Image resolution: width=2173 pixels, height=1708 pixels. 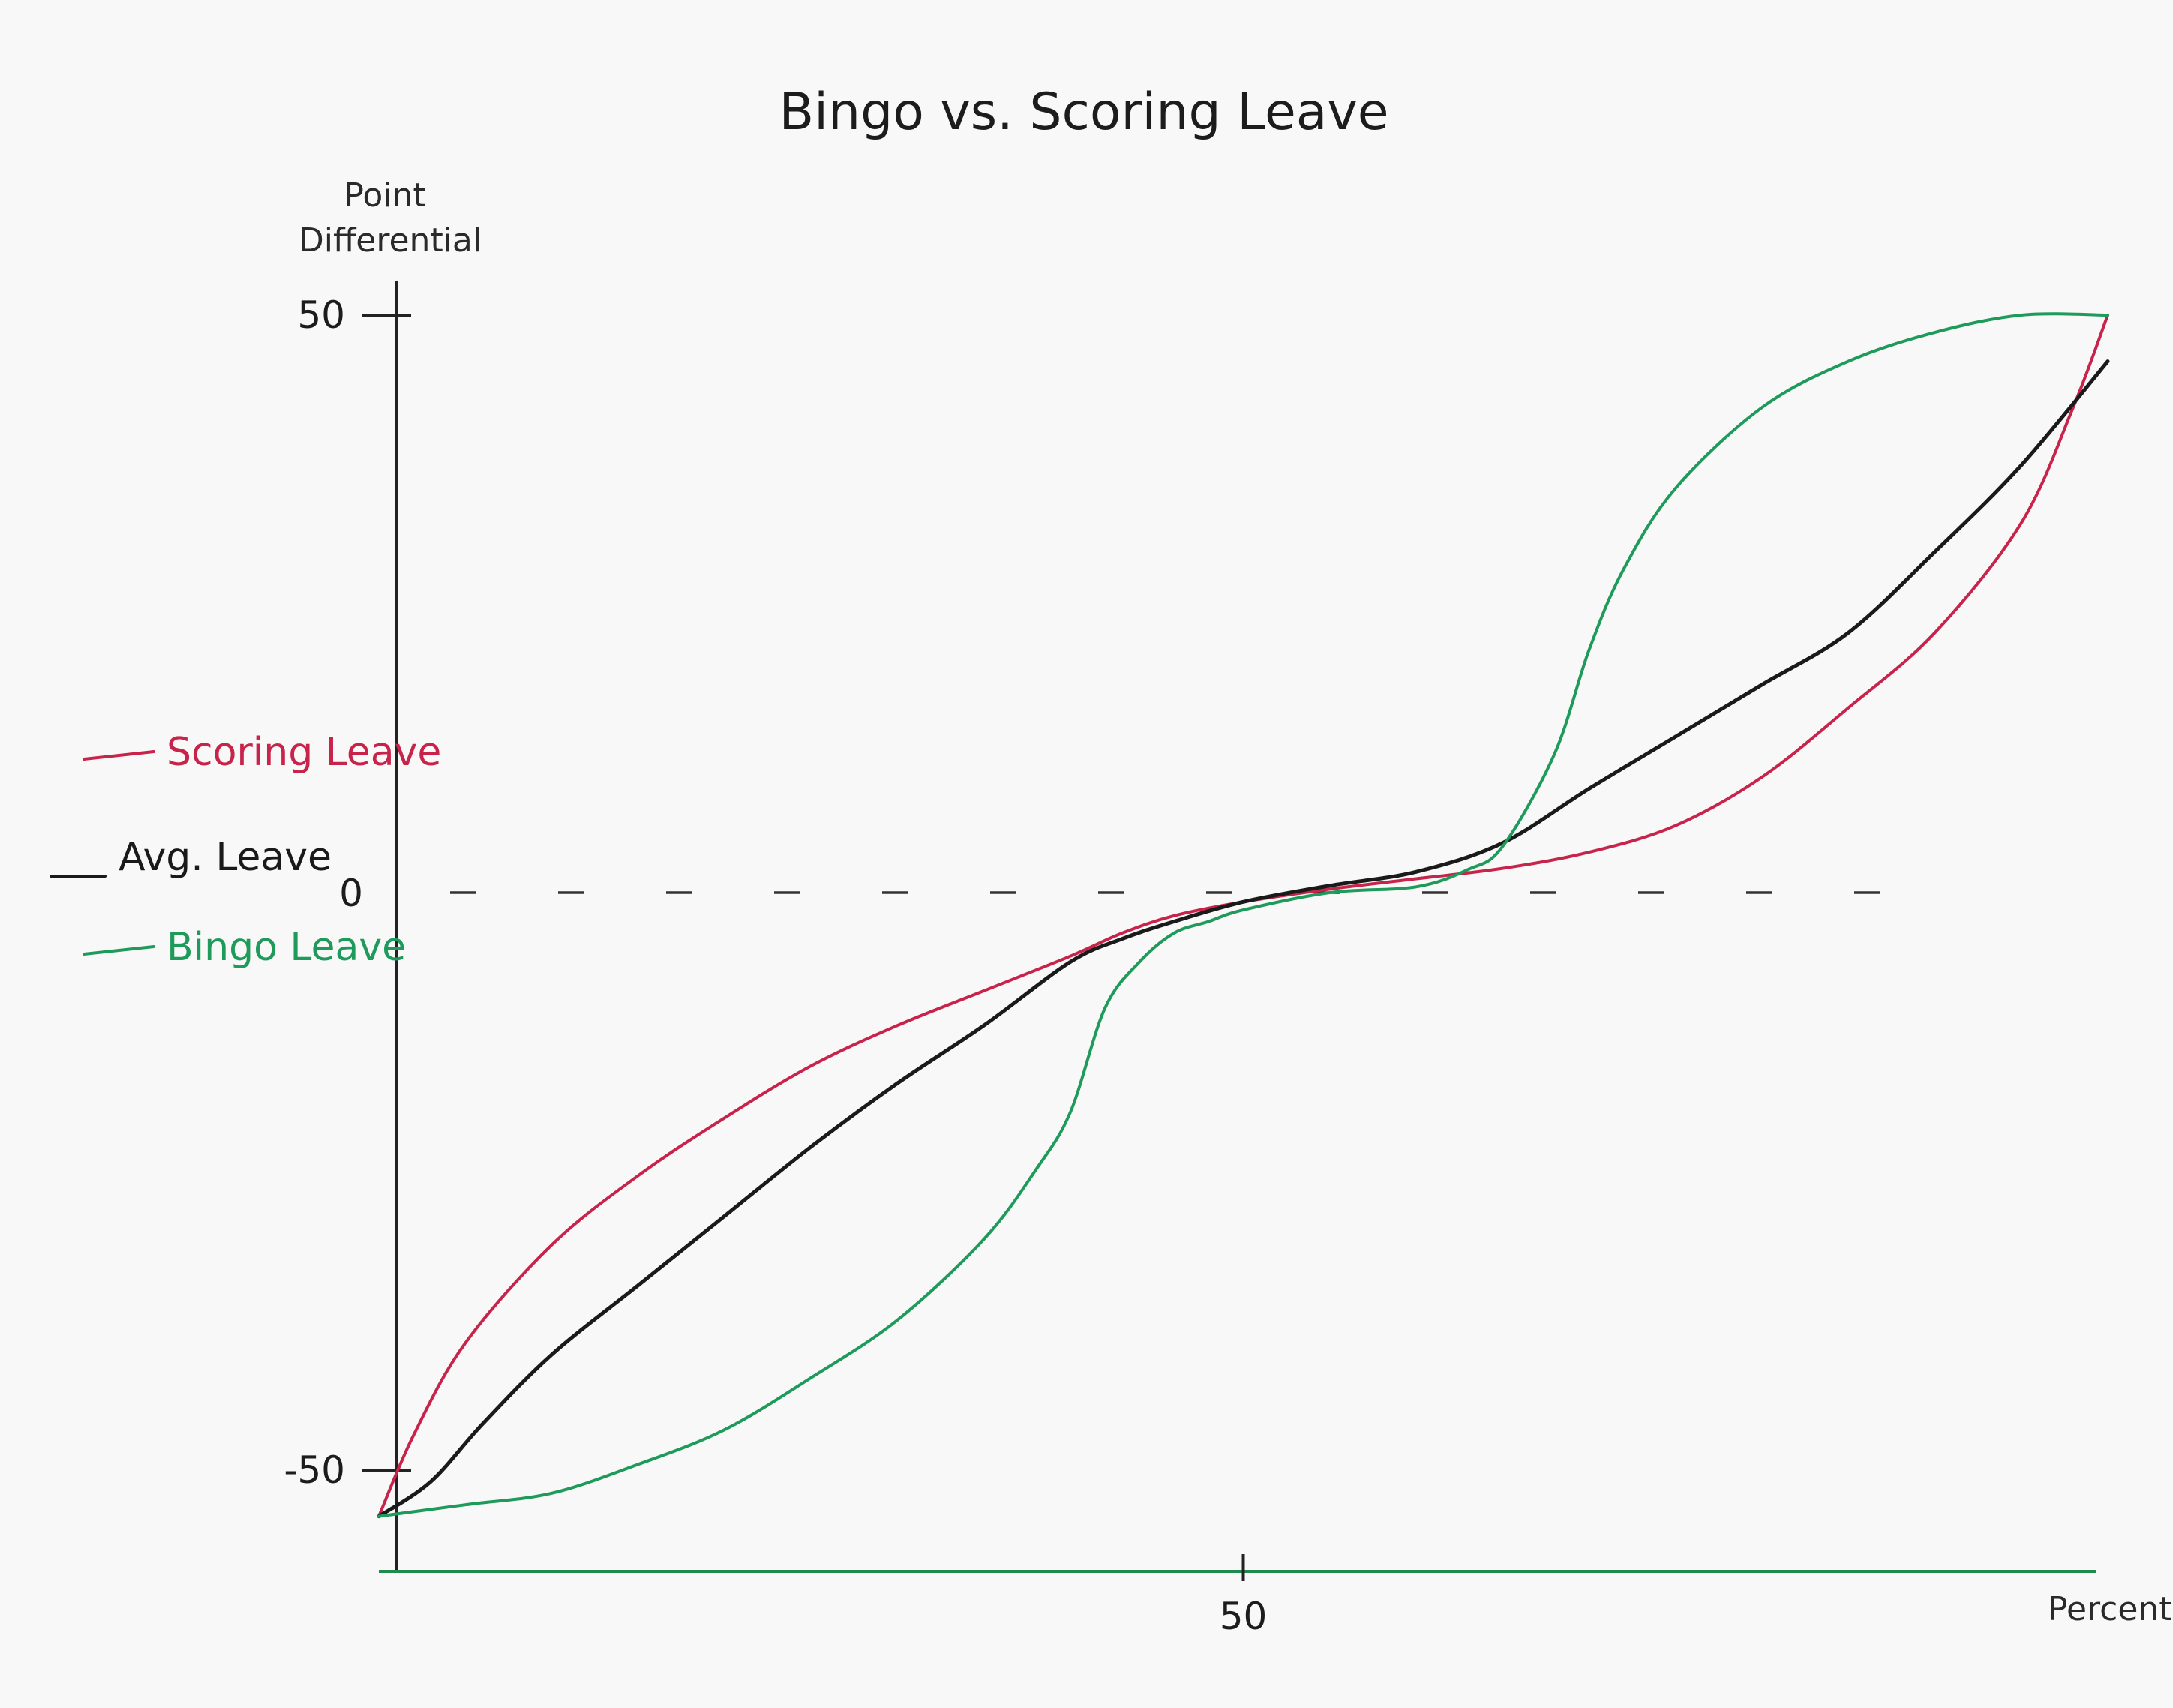 What do you see at coordinates (321, 315) in the screenshot?
I see `y-tick-label: 50` at bounding box center [321, 315].